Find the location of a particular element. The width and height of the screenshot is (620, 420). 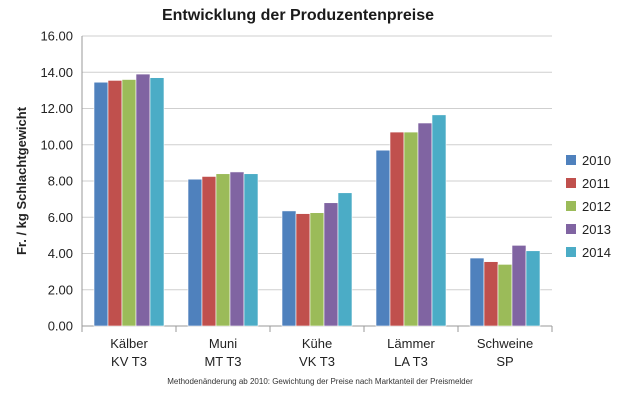

bar-2012-kühe is located at coordinates (317, 269).